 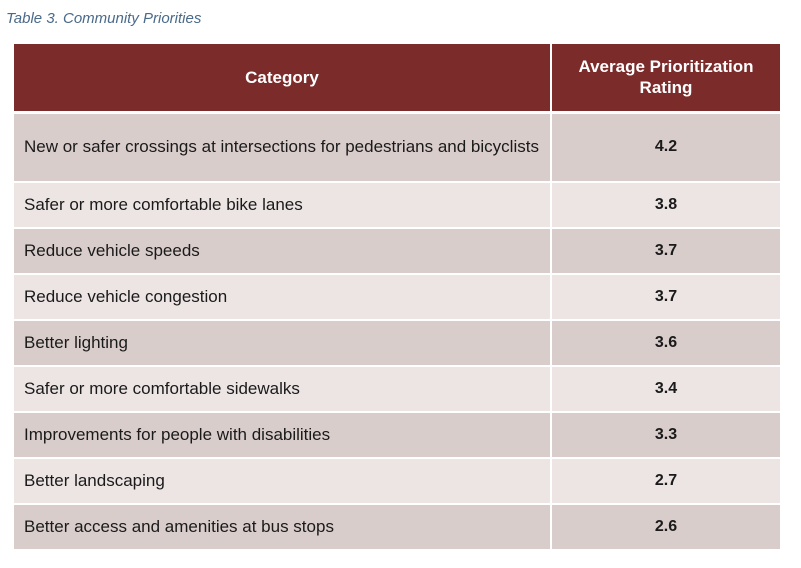 I want to click on table-row: Reduce vehicle speeds 3.7, so click(x=397, y=251).